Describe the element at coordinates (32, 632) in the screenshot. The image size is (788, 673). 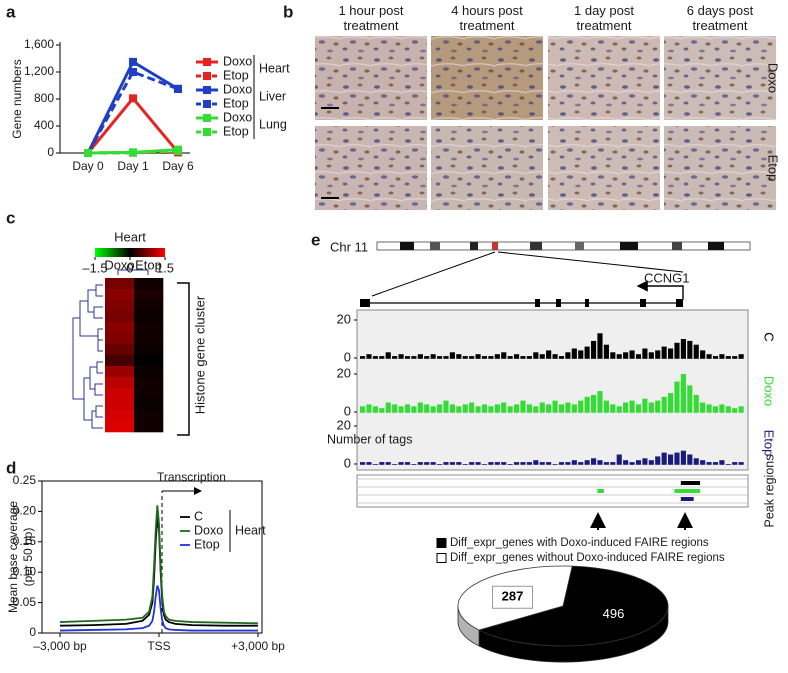
I see `y-tick-label: 0` at that location.